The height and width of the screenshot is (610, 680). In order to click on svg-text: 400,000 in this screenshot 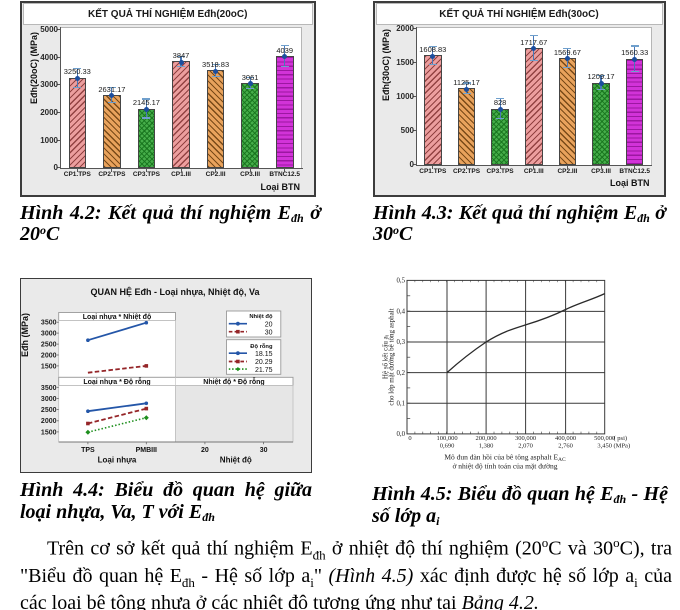, I will do `click(565, 438)`.